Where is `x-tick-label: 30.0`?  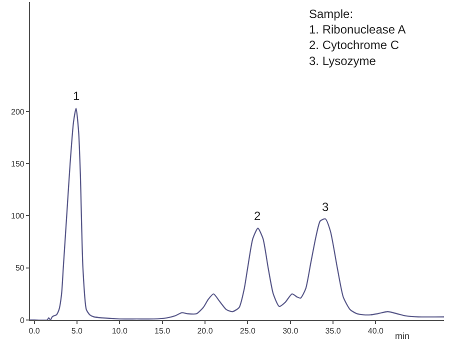
x-tick-label: 30.0 is located at coordinates (290, 331).